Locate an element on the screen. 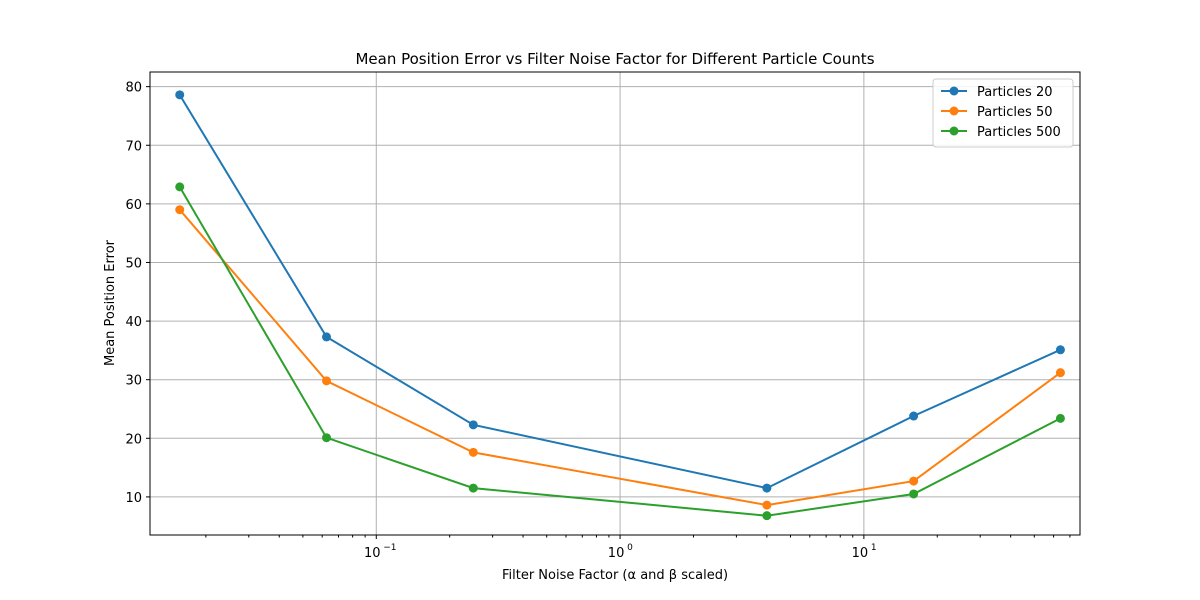  y-tick-label: 50 is located at coordinates (133, 263).